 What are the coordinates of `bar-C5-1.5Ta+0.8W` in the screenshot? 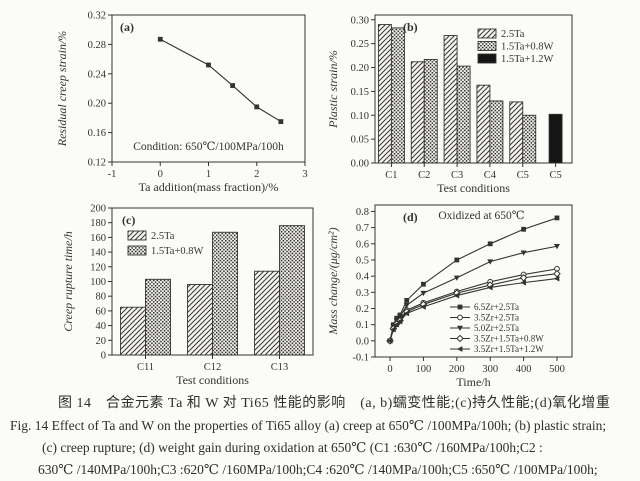 It's located at (529, 139).